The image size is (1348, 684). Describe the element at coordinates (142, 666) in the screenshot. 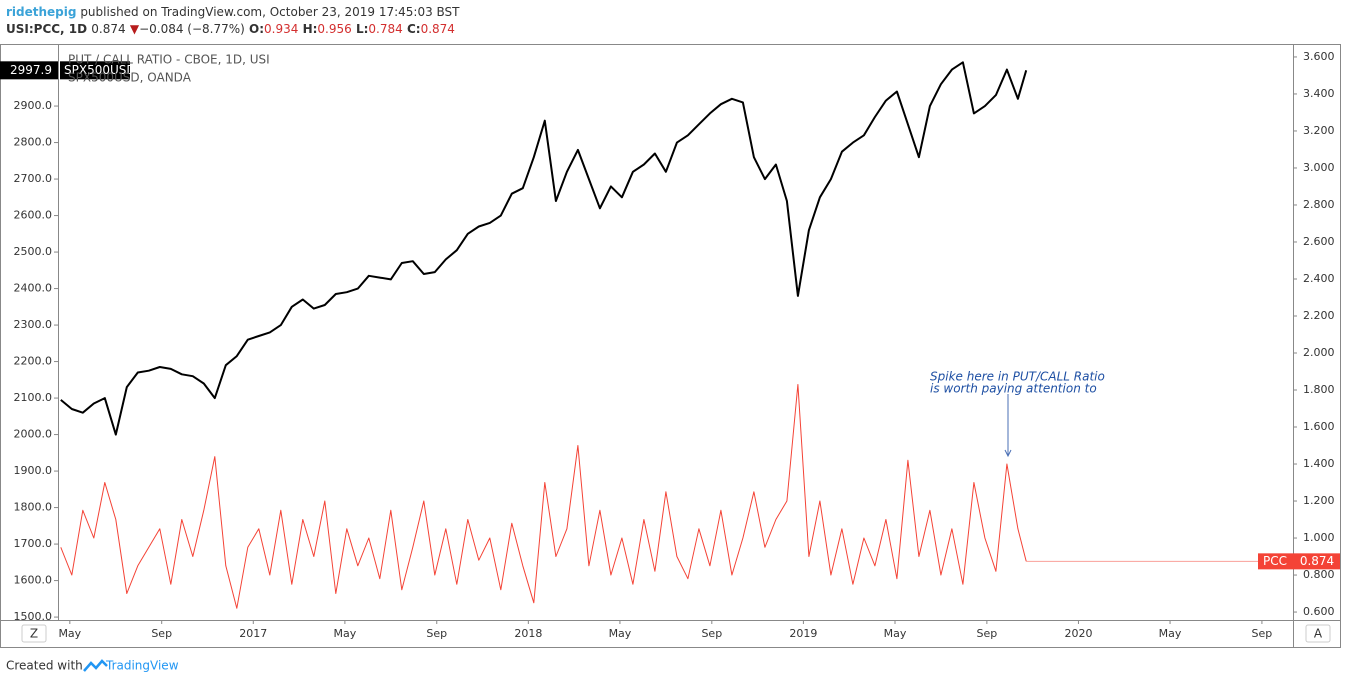

I see `footer-brand: TradingView` at that location.